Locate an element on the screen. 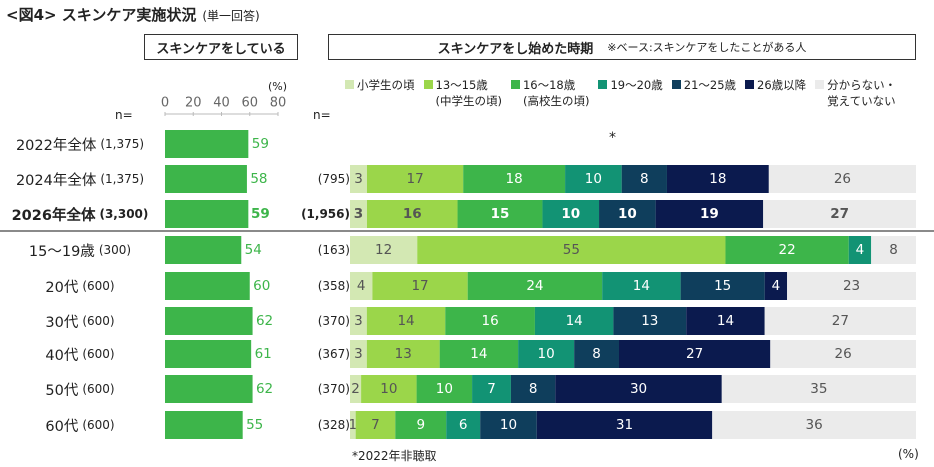  left-axis-tick: 40 is located at coordinates (221, 103).